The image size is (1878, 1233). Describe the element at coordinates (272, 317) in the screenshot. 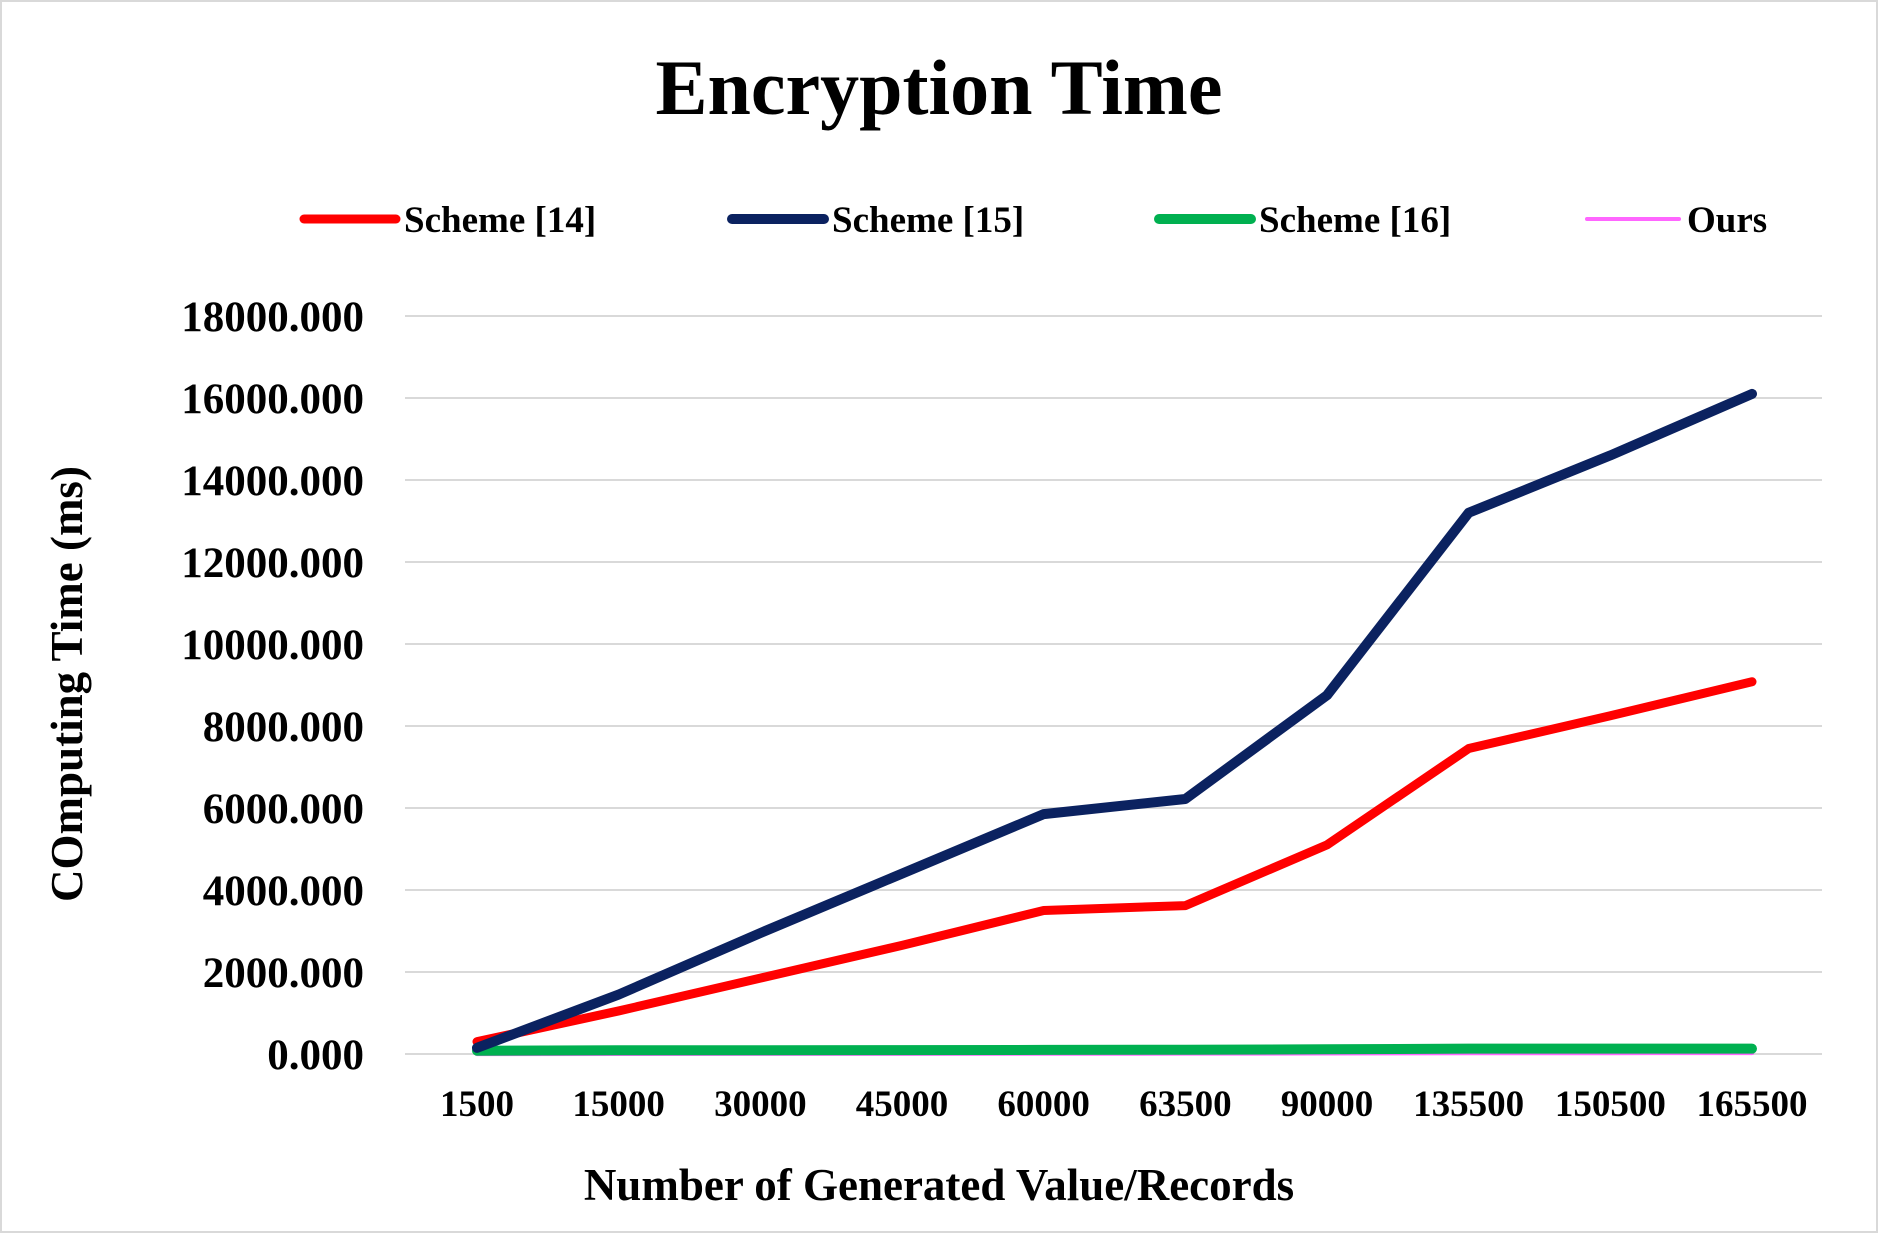

I see `y-tick-label: 18000.000` at that location.